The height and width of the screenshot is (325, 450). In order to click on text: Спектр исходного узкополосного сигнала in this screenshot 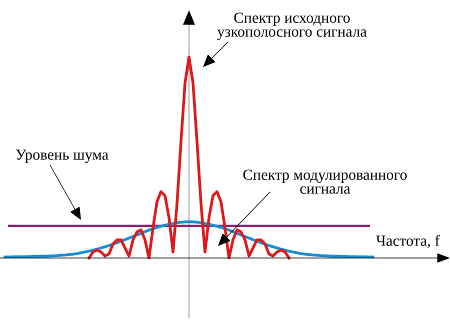, I will do `click(292, 26)`.